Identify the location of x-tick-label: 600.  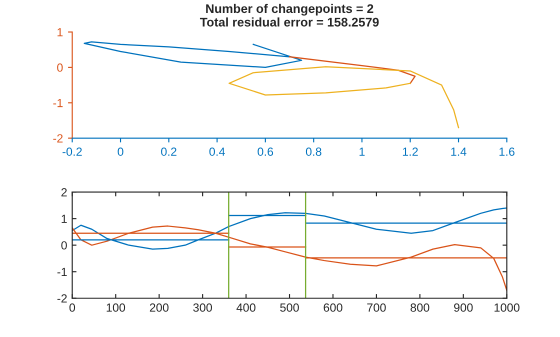
(333, 307).